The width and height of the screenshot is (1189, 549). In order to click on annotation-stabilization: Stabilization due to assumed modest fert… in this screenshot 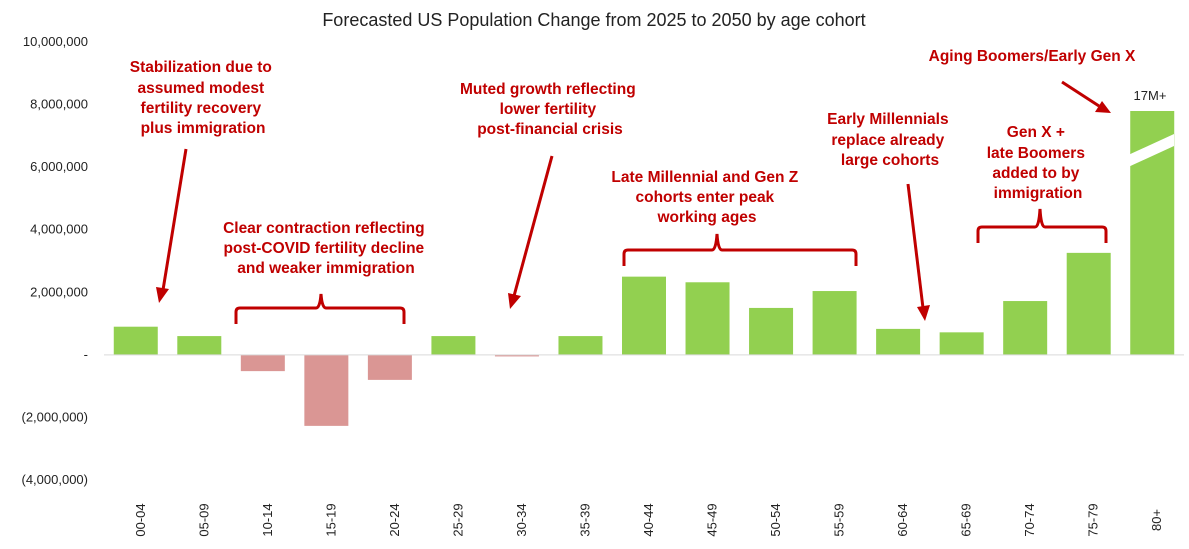, I will do `click(203, 181)`.